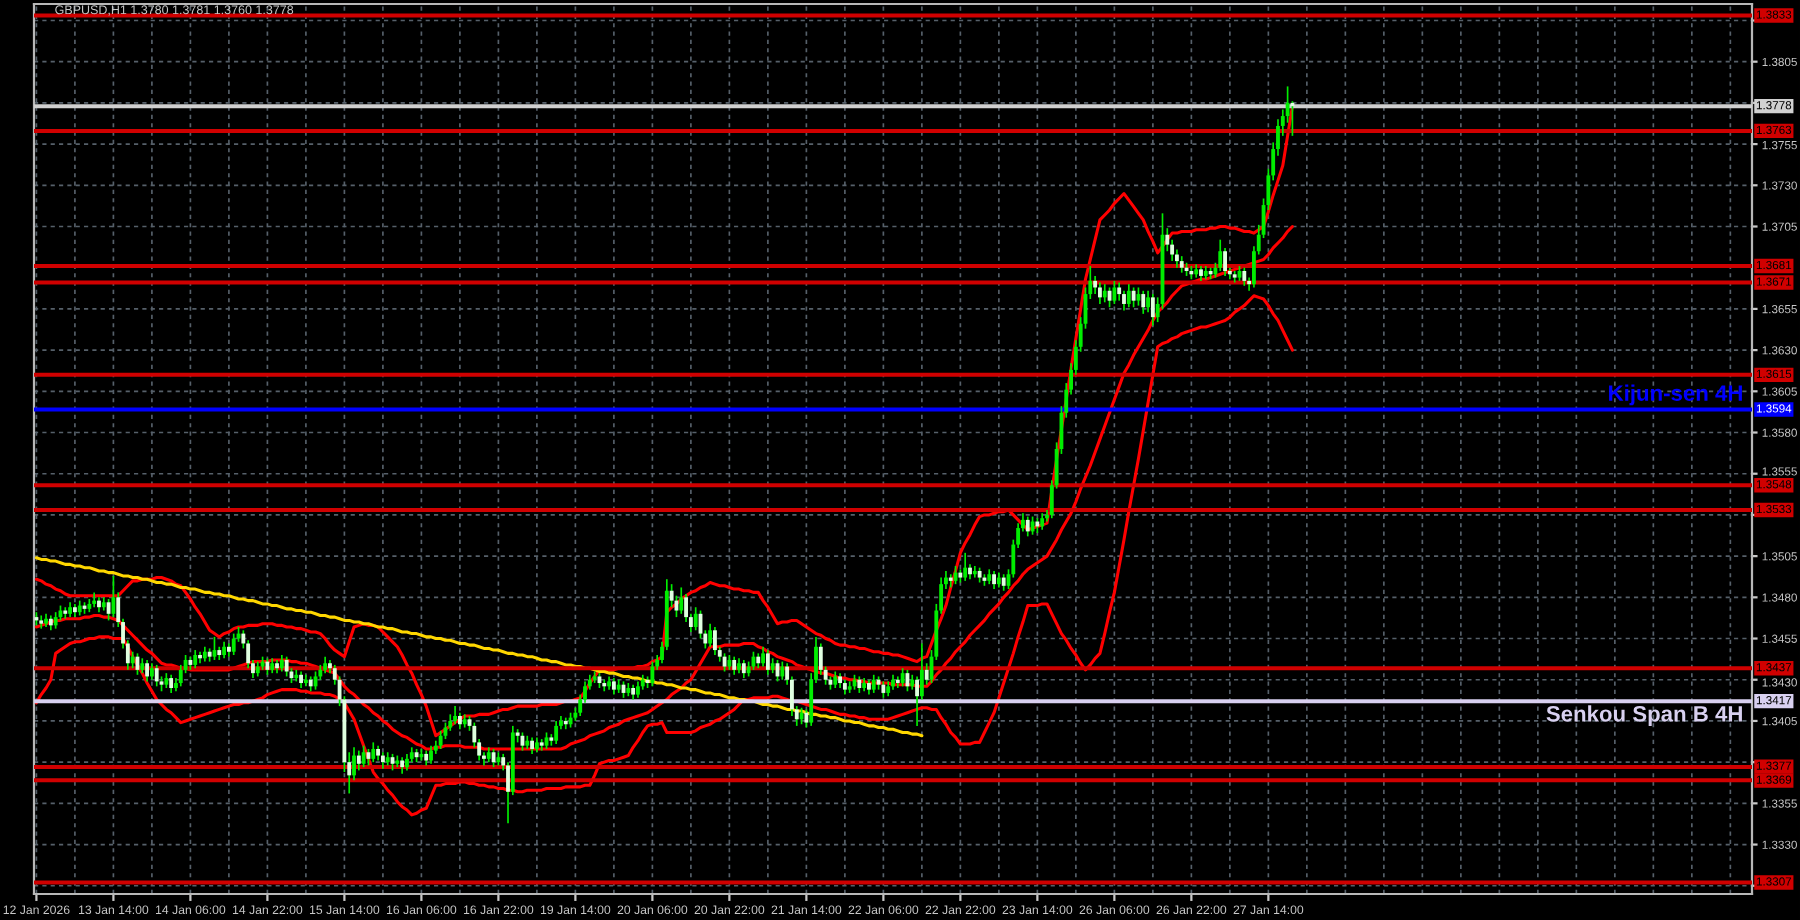 This screenshot has height=920, width=1800. What do you see at coordinates (1644, 716) in the screenshot?
I see `annotation: Senkou Span B 4H` at bounding box center [1644, 716].